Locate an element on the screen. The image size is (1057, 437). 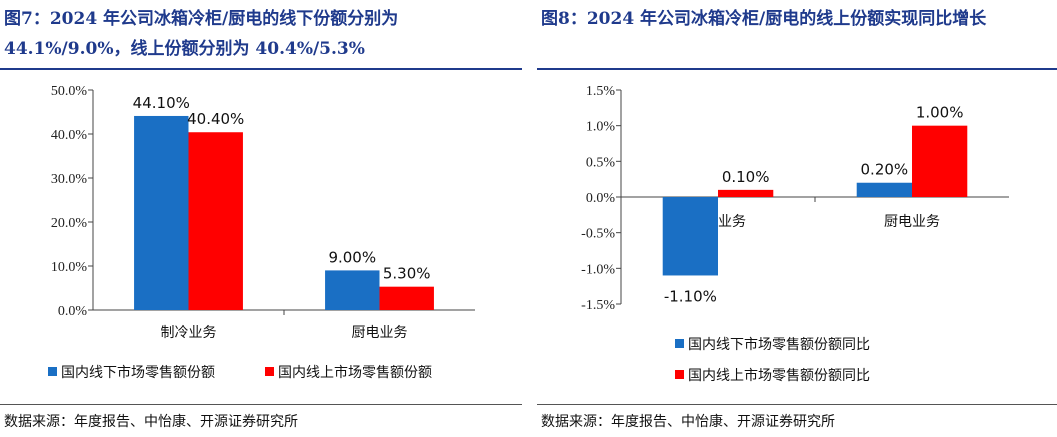
left-y-tick-label: 10.0% is located at coordinates (69, 267).